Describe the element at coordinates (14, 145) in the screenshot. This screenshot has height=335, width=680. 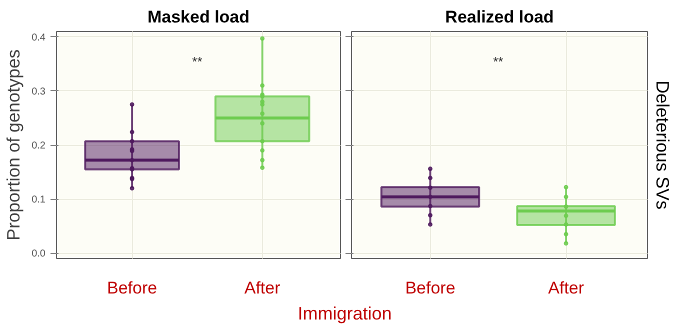
I see `y-axis-title: Proportion of genotypes` at that location.